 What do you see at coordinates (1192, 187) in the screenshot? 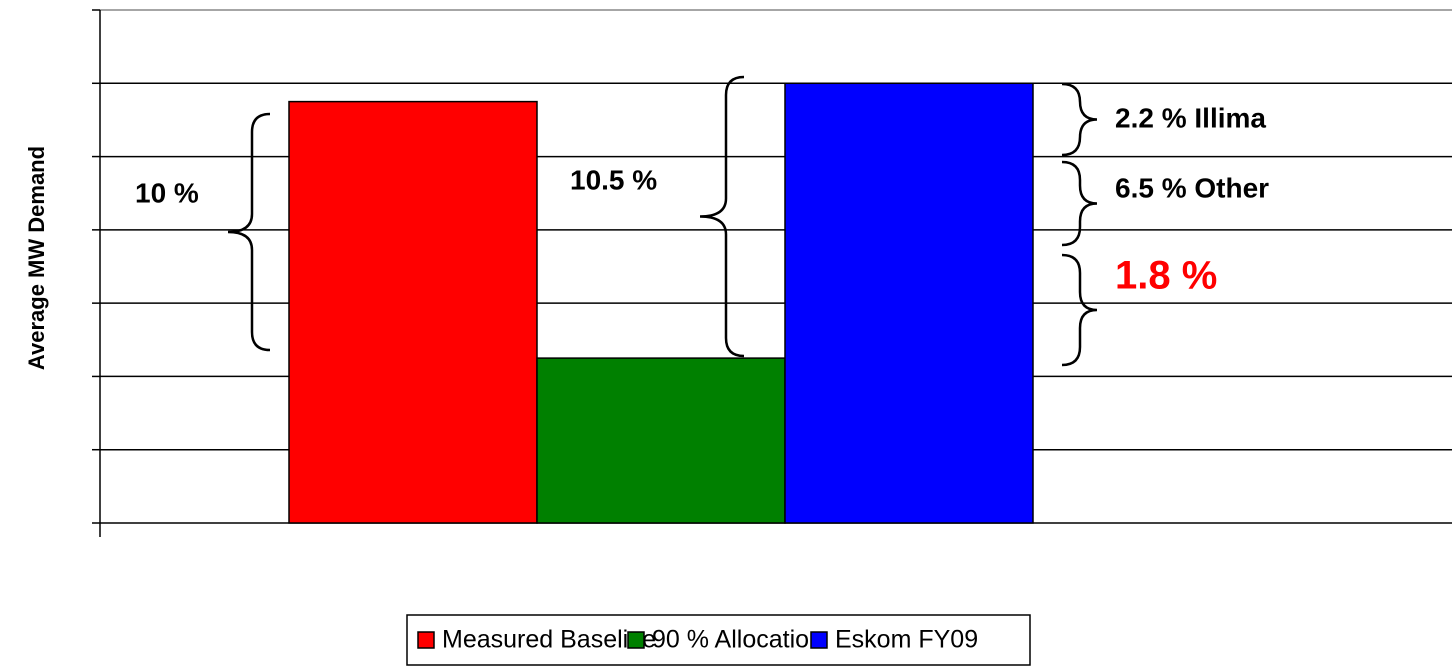
I see `annotation: 6.5 % Other` at bounding box center [1192, 187].